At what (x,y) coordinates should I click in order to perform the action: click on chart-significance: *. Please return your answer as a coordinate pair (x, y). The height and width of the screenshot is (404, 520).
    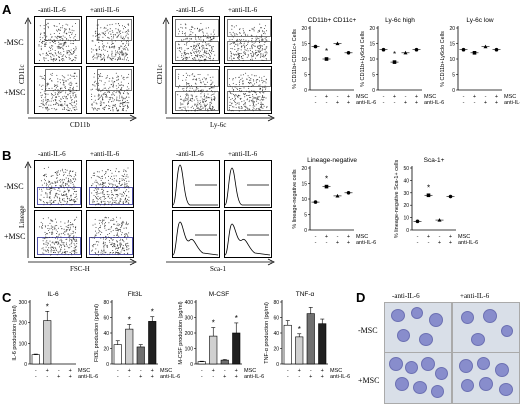
    Looking at the image, I should click on (152, 312).